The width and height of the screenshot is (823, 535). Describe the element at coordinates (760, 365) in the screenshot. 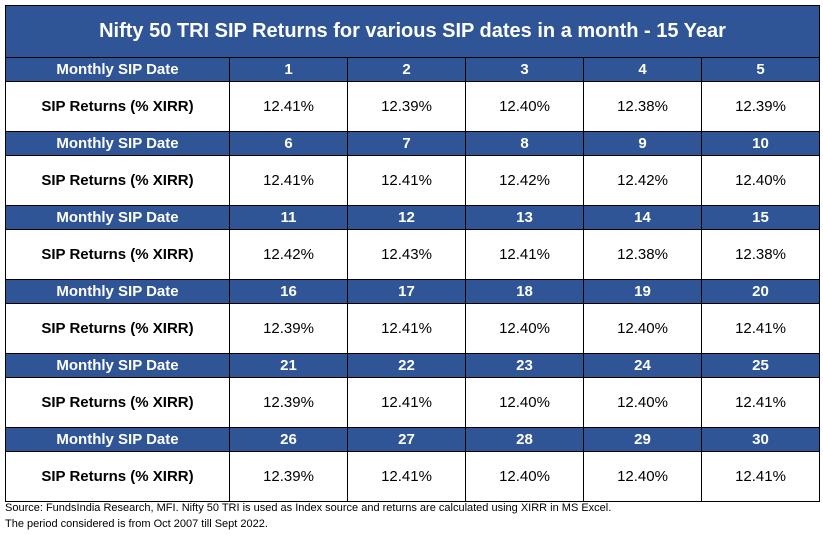

I see `sip-date-cell: 25` at that location.